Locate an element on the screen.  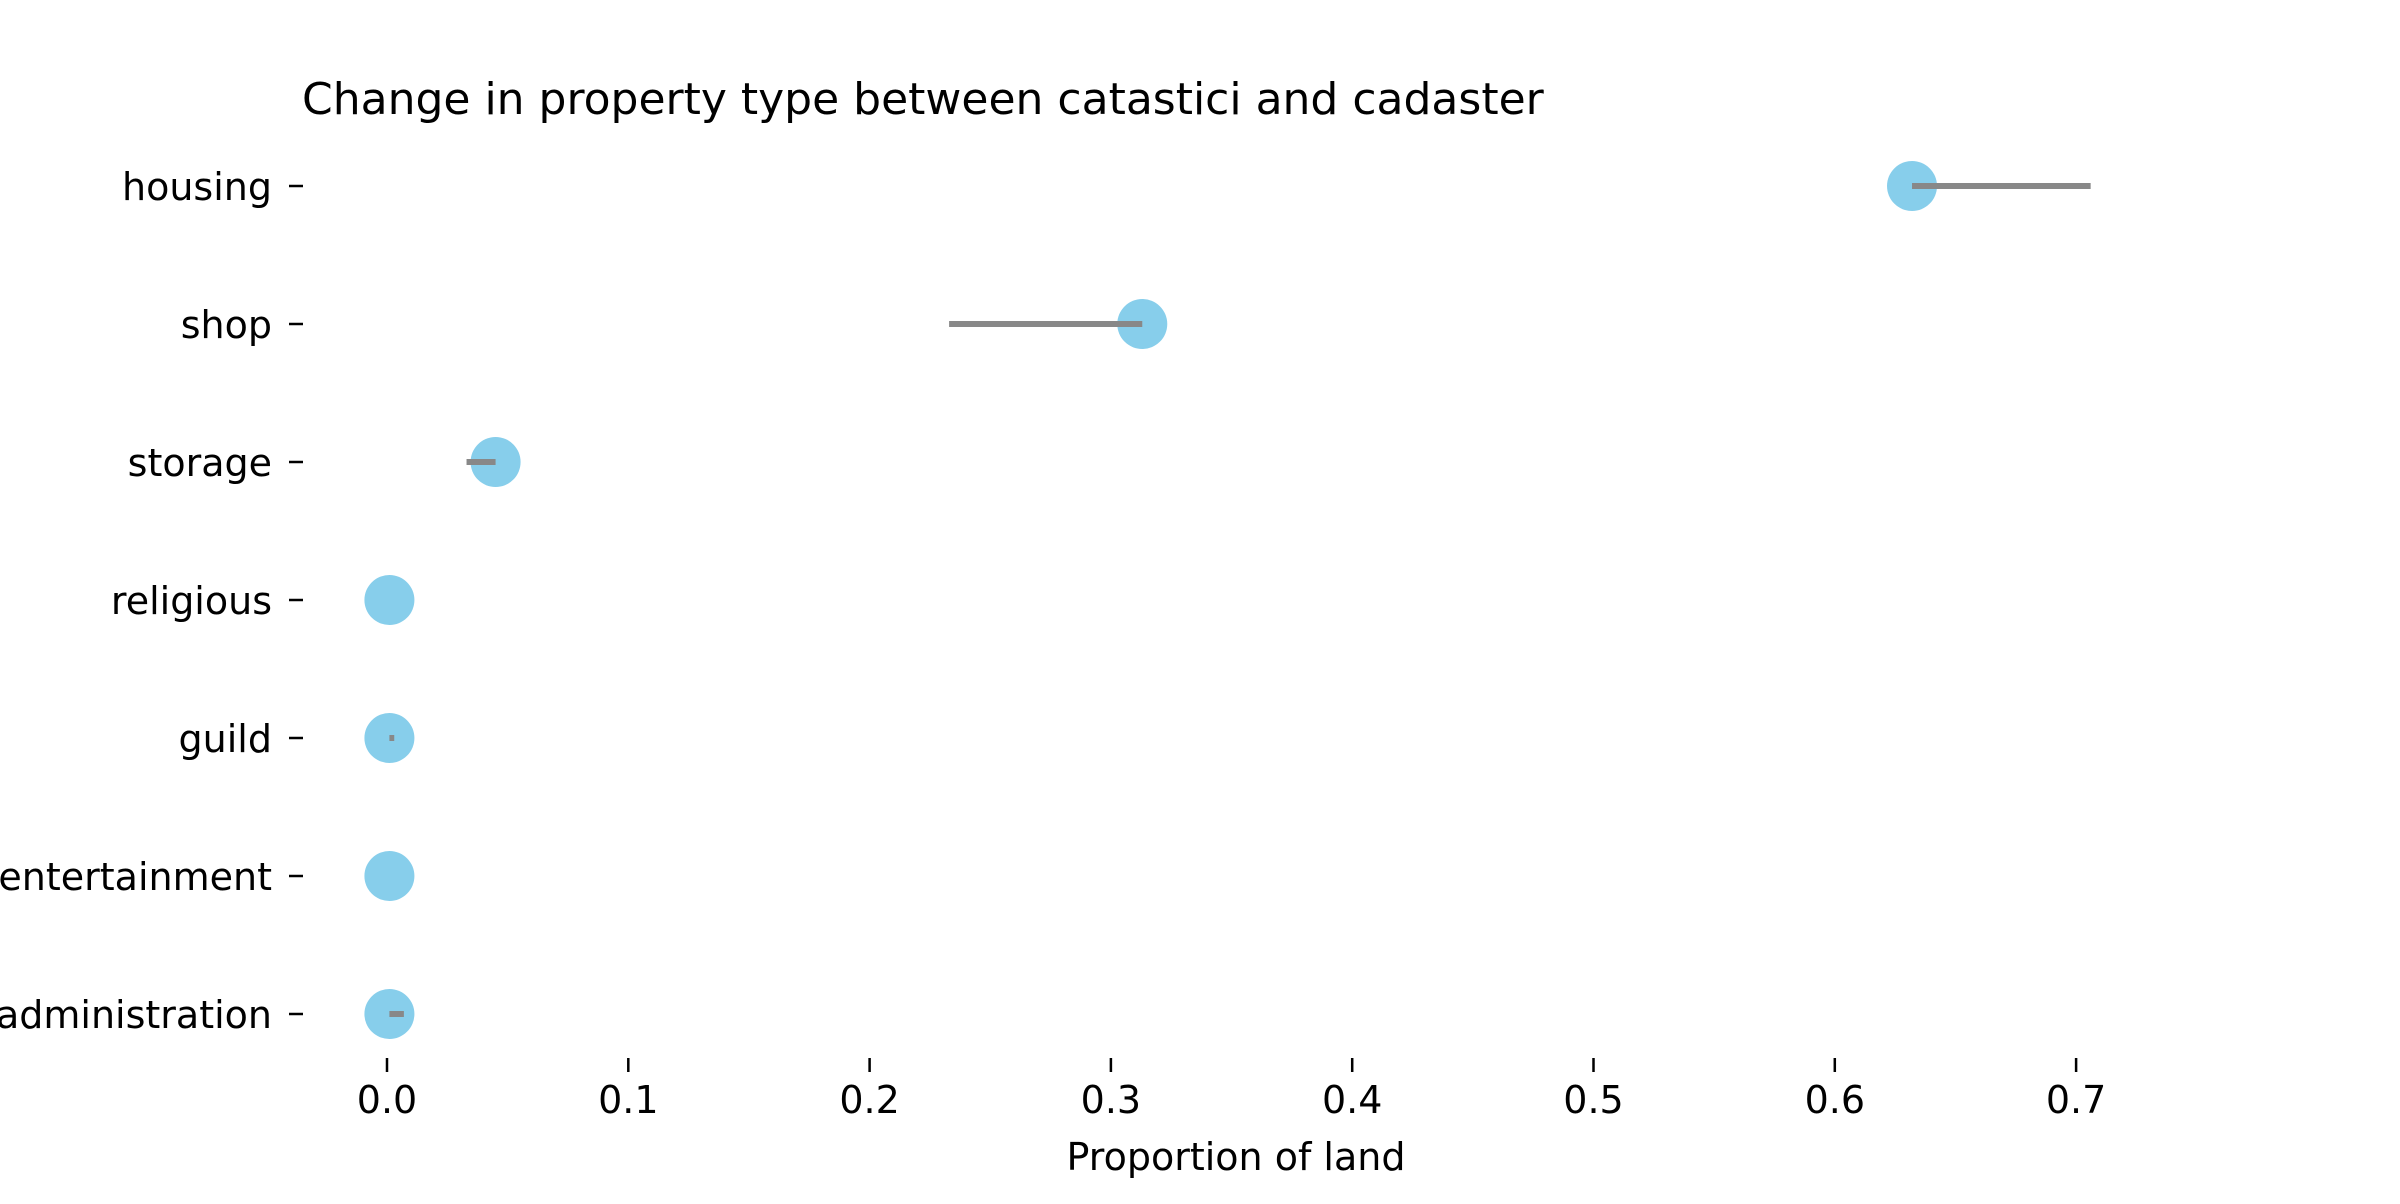
x-axis-label: Proportion of land is located at coordinates (1236, 1157).